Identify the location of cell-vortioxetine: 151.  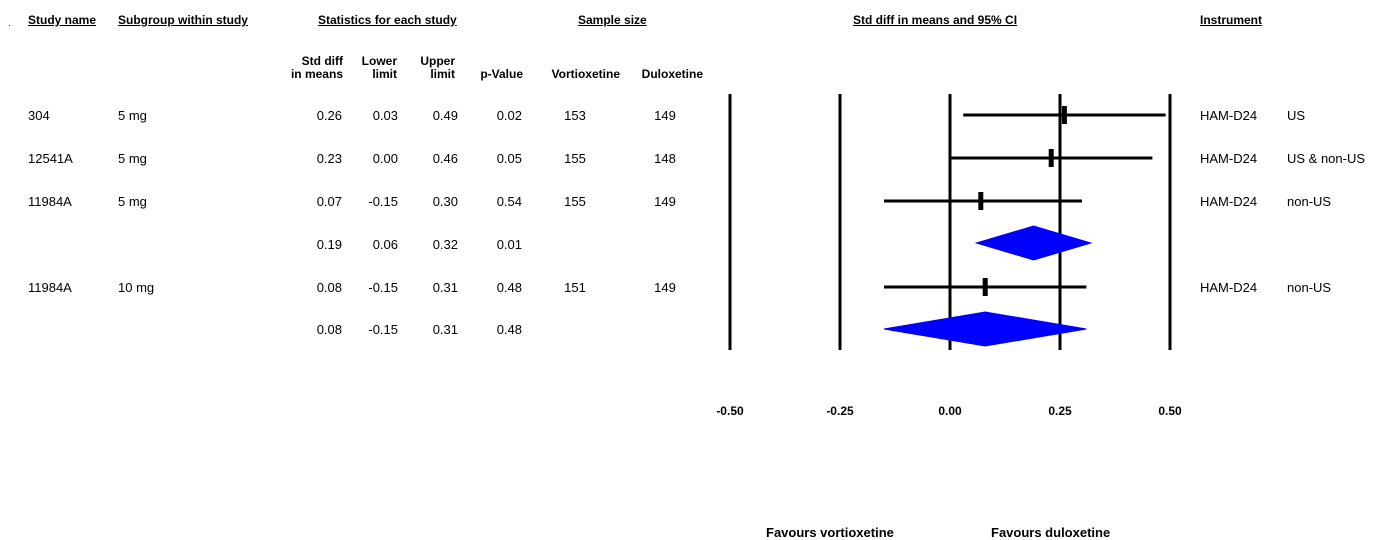
(575, 287).